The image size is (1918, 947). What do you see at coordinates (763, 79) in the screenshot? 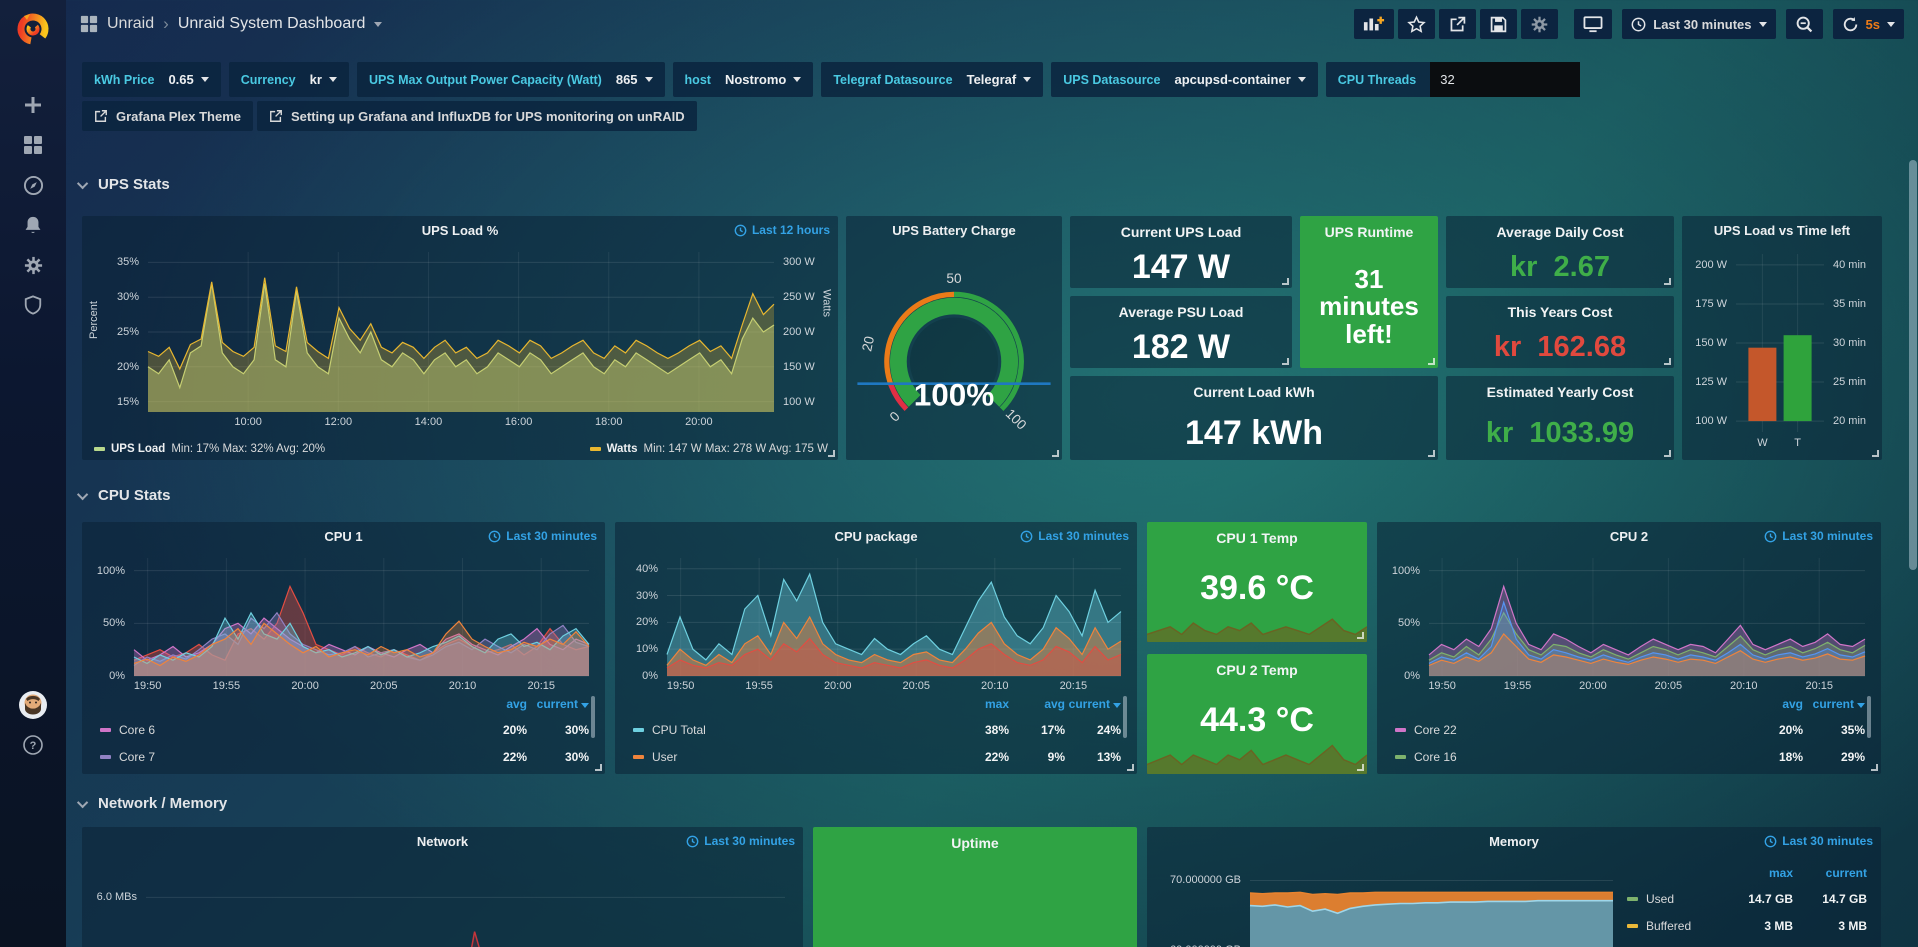
I see `variable-value: Nostromo` at bounding box center [763, 79].